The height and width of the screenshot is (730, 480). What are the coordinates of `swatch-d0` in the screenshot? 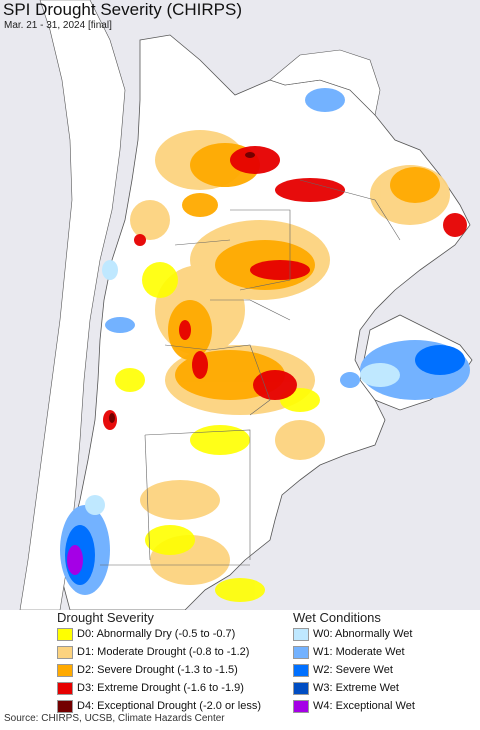 It's located at (65, 634).